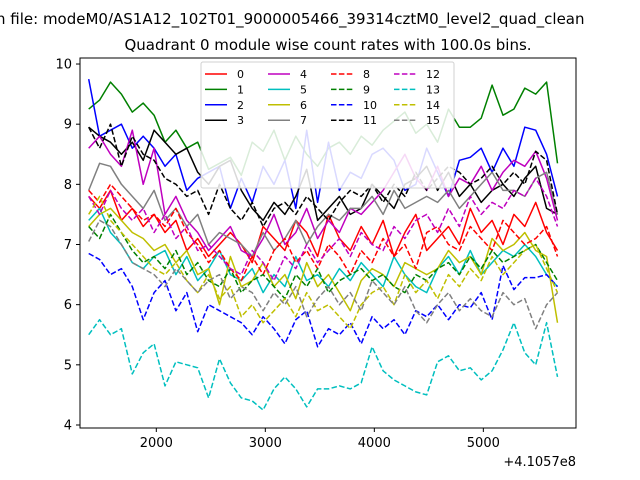  What do you see at coordinates (68, 185) in the screenshot?
I see `y-tick-label: 8` at bounding box center [68, 185].